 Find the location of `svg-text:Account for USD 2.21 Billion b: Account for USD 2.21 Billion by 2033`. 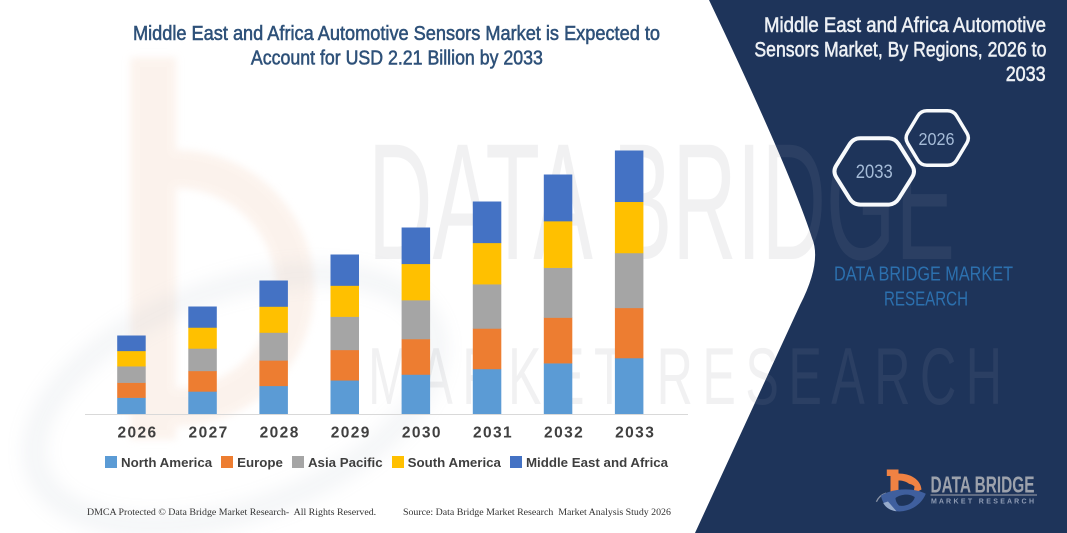

svg-text:Account for USD 2.21 Billion b: Account for USD 2.21 Billion by 2033 is located at coordinates (397, 59).